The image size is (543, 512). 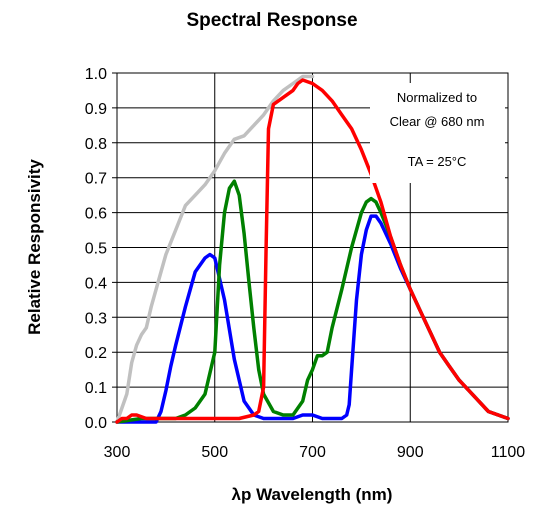 I want to click on y-tick-label: 0.9, so click(x=96, y=109).